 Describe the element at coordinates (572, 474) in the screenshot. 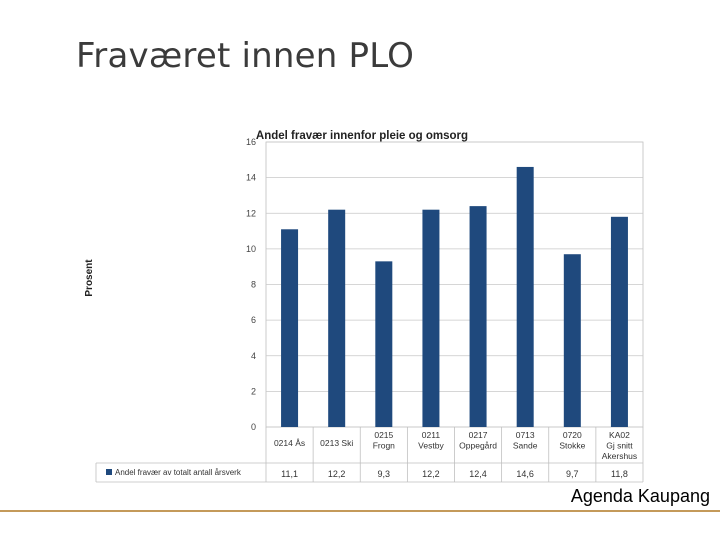

I see `data-value-label: 9,7` at that location.